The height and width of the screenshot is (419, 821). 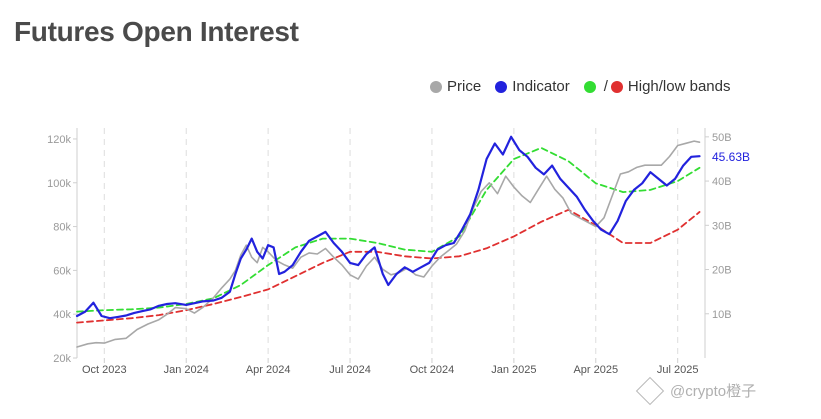 What do you see at coordinates (62, 359) in the screenshot?
I see `y-left-tick-label: 20k` at bounding box center [62, 359].